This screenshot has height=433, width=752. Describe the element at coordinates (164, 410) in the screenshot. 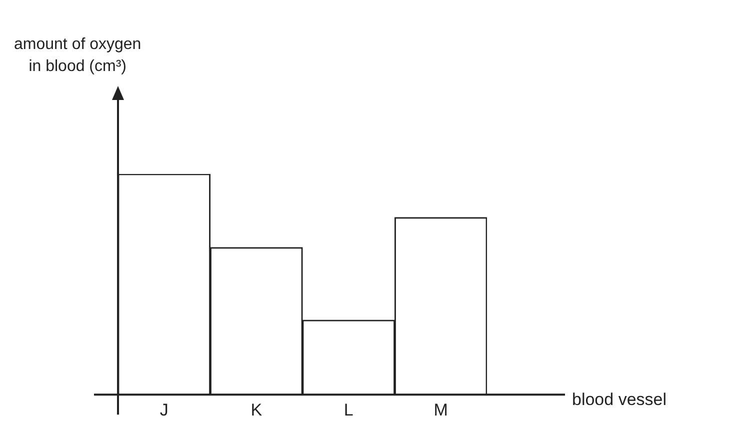

I see `x-tick-label: J` at that location.